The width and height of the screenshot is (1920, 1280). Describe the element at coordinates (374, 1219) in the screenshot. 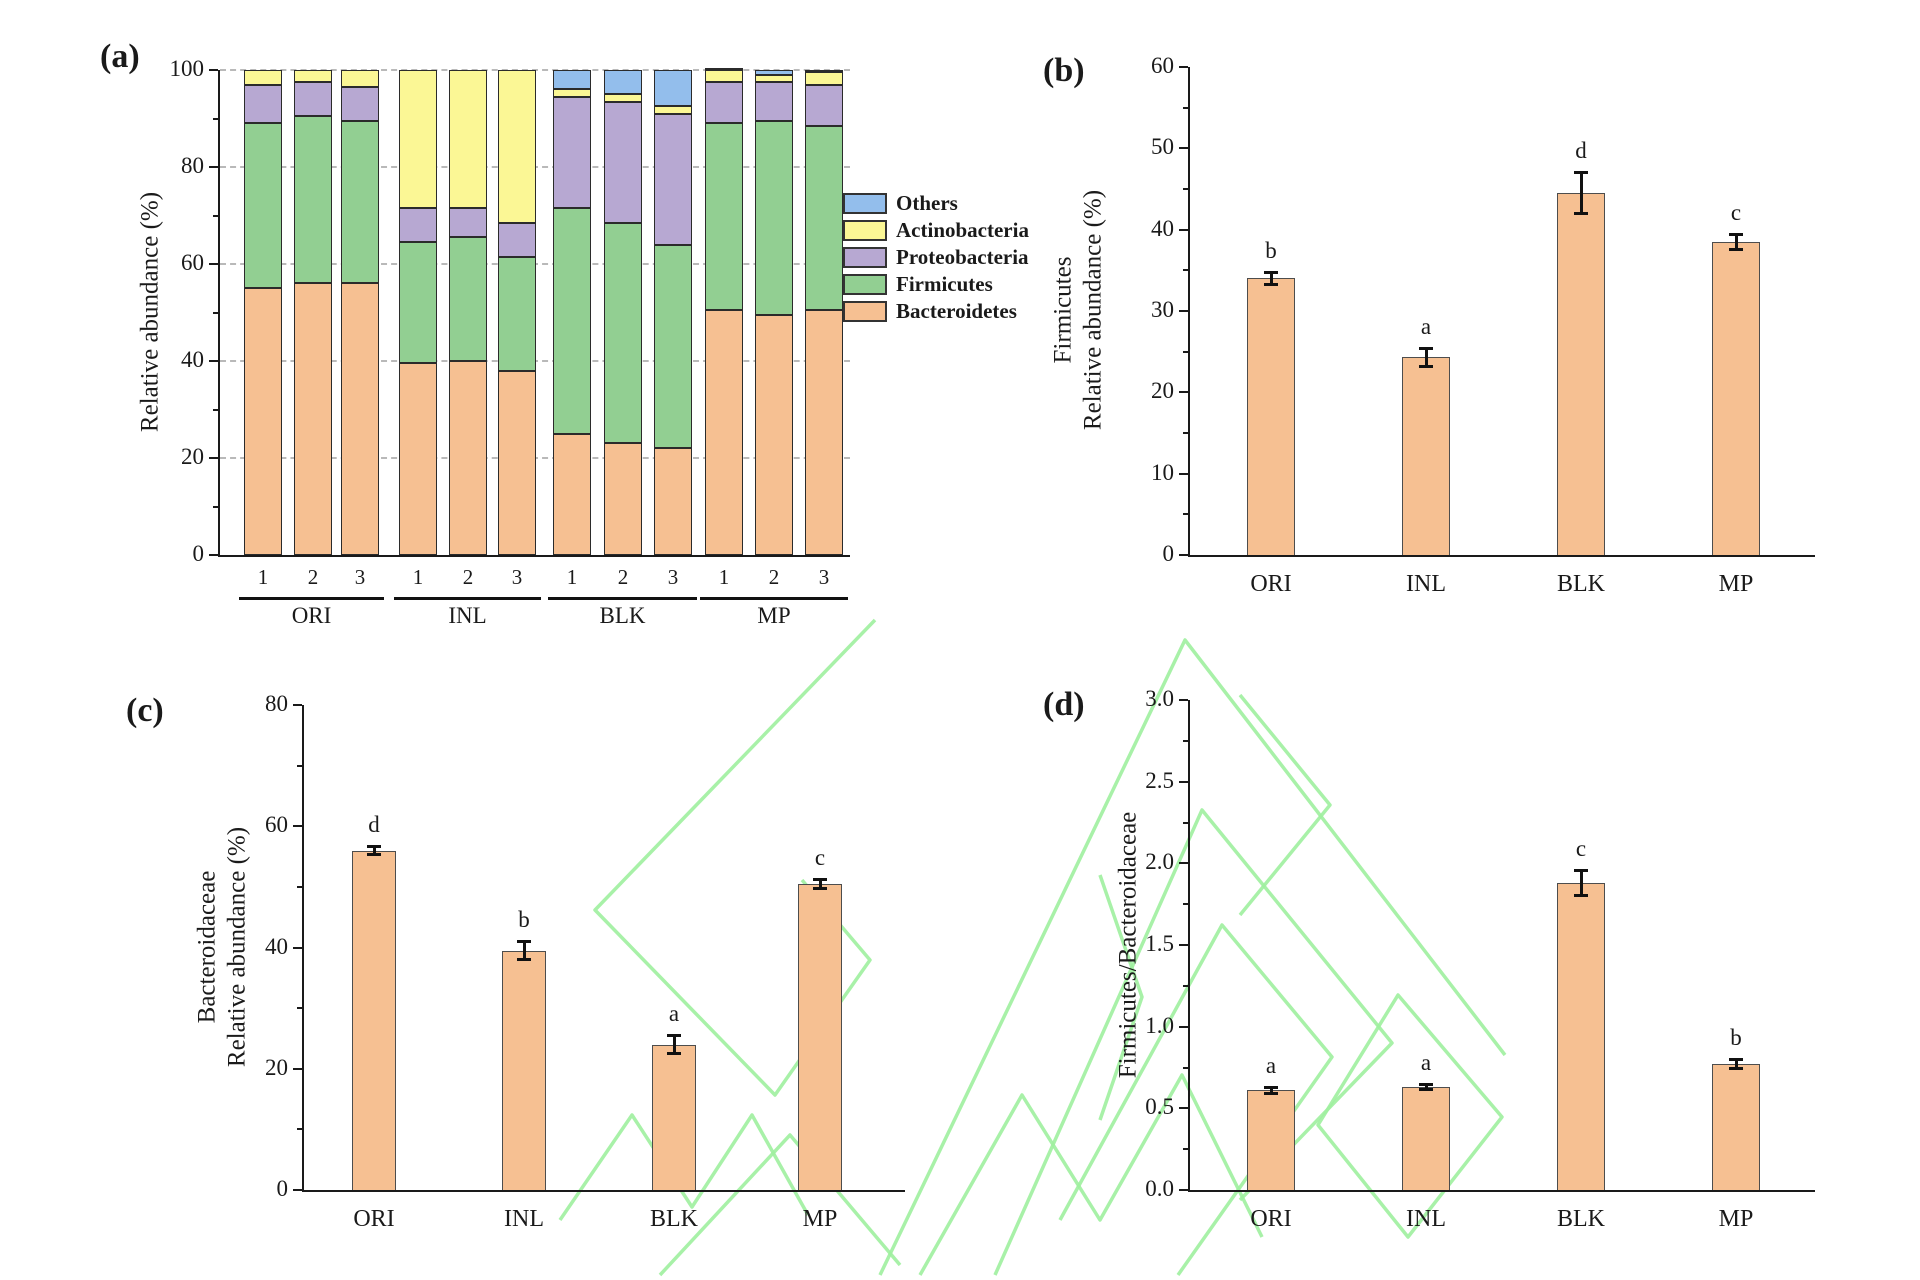

I see `category-label: ORI` at that location.